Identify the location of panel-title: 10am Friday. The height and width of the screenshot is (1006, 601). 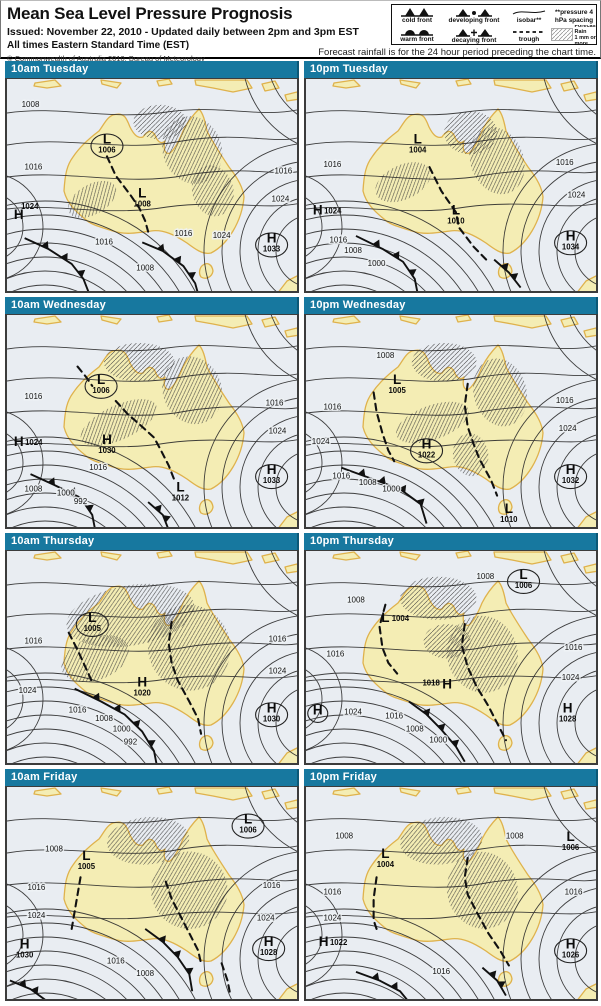
(152, 777).